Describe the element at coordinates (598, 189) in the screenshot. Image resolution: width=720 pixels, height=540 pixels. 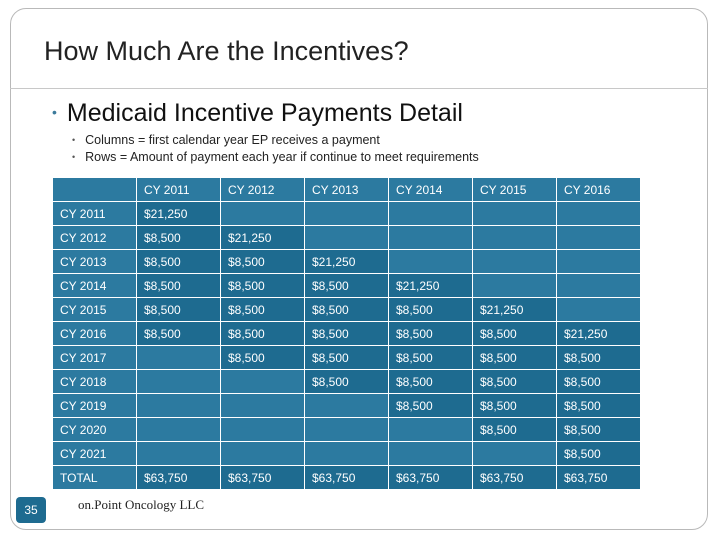
I see `column-header: CY 2016` at that location.